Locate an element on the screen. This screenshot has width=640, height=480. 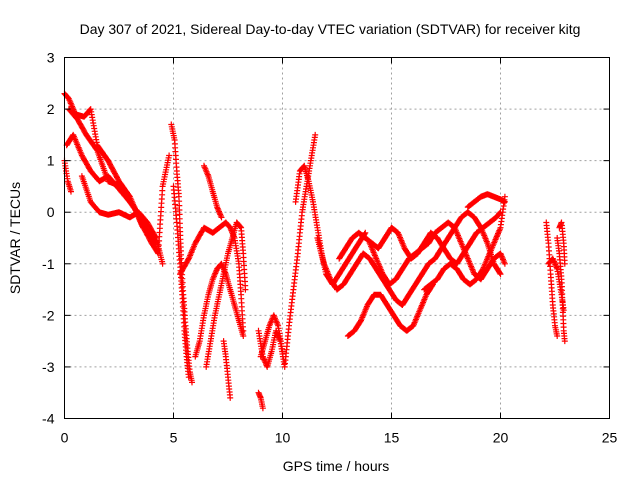
series-track-a is located at coordinates (117, 173).